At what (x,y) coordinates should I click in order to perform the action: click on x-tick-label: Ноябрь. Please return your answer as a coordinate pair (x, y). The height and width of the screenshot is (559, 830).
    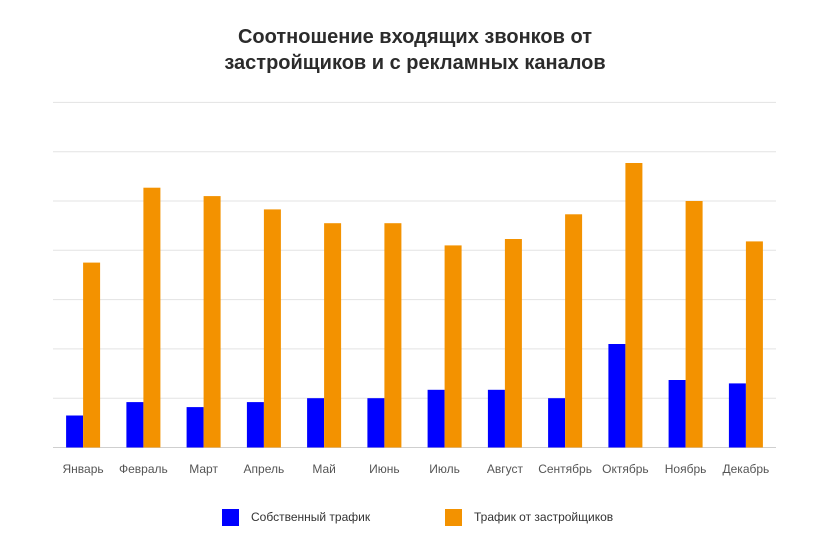
    Looking at the image, I should click on (686, 469).